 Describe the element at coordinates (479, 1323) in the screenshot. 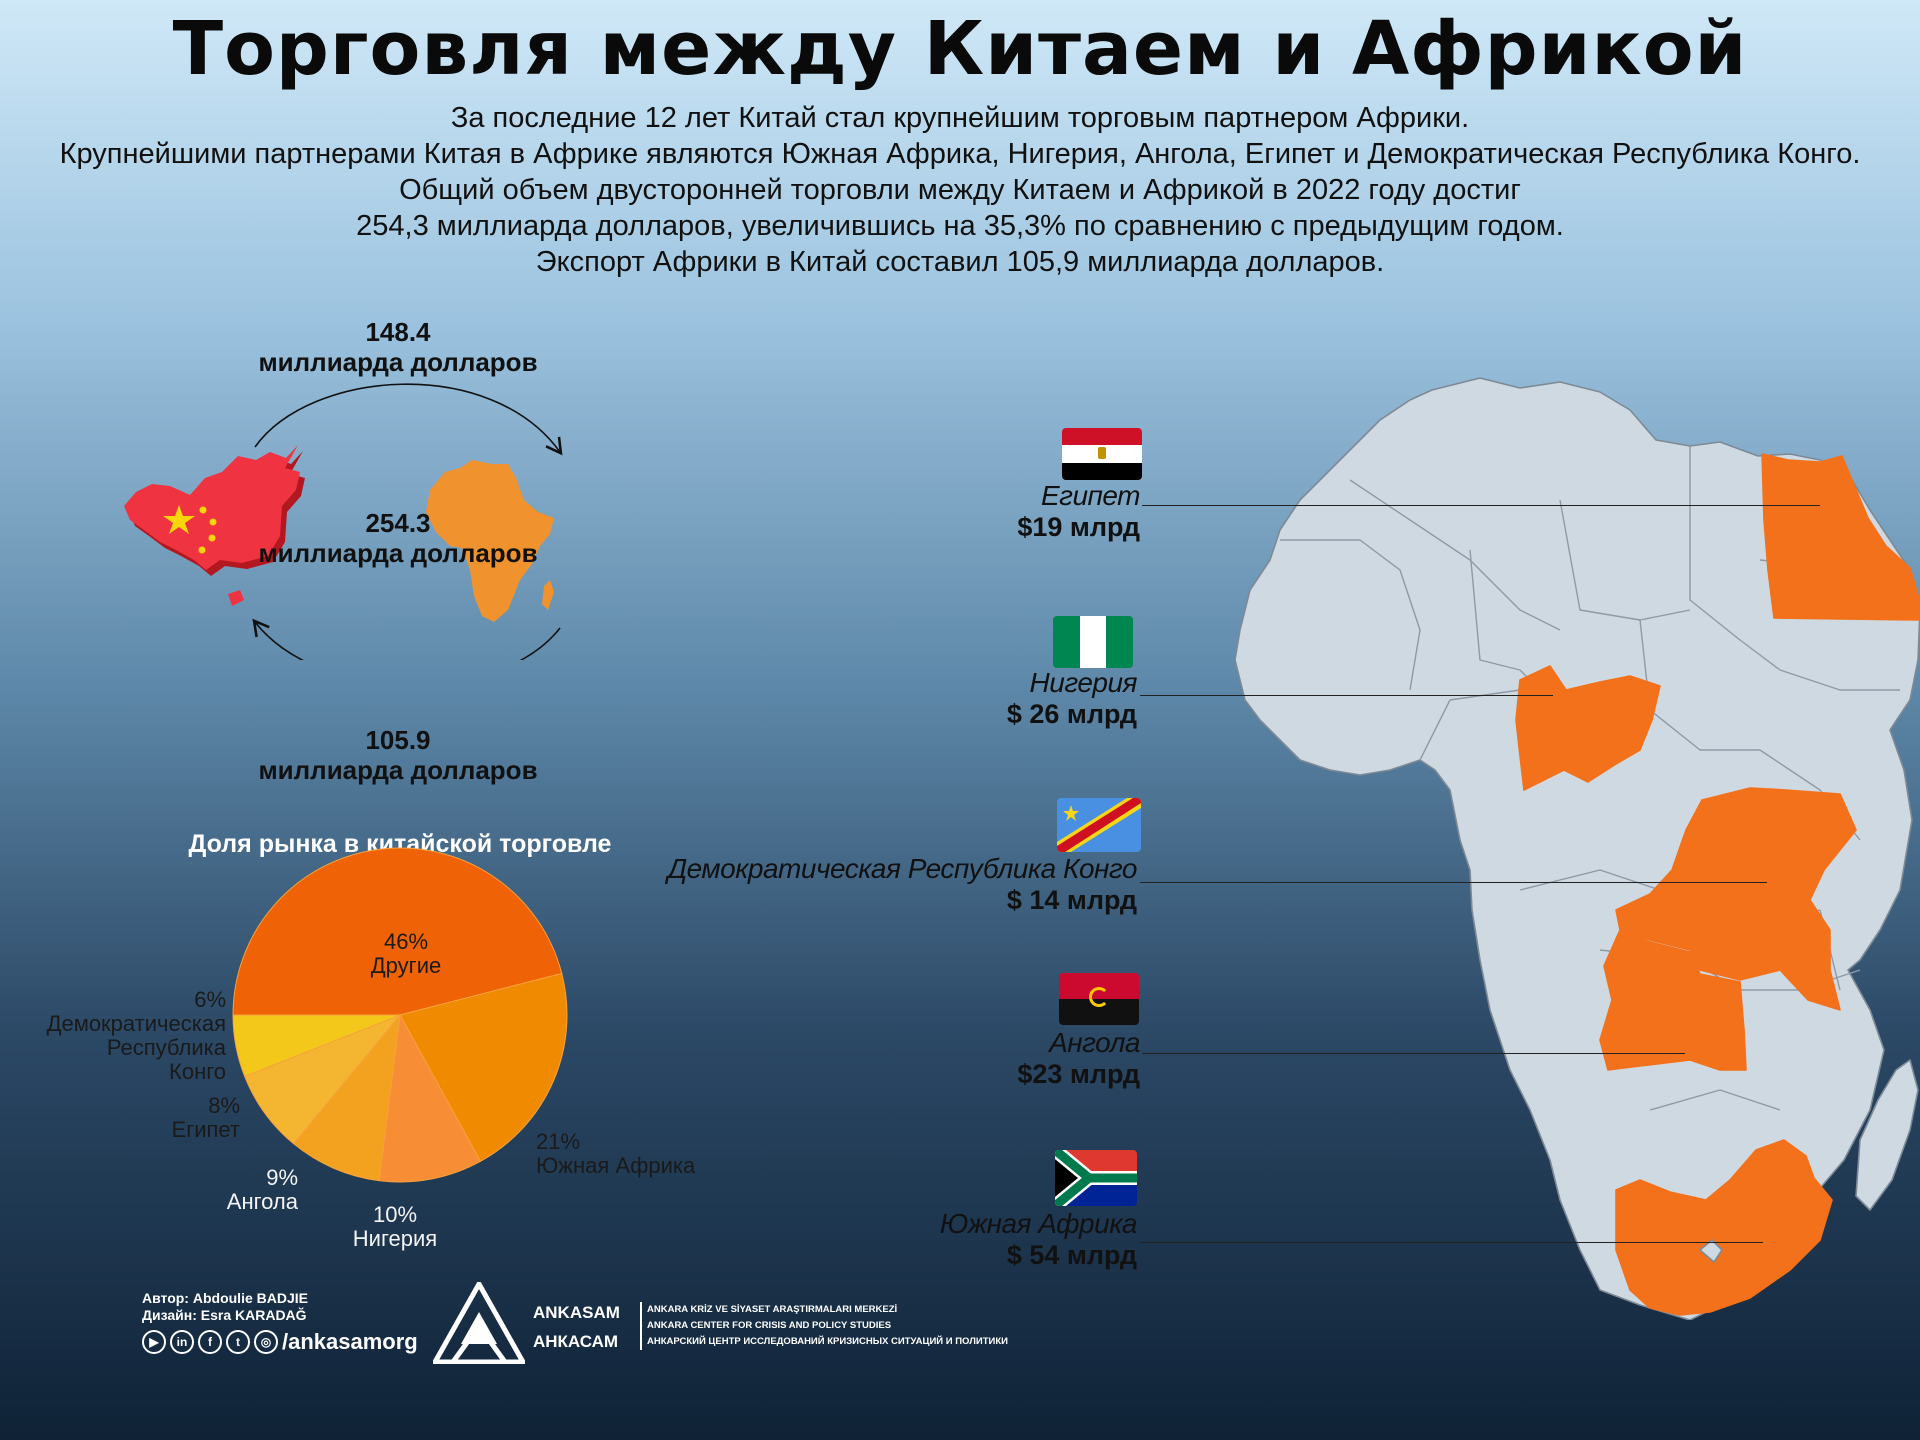

I see `ankasam-logo-icon` at that location.